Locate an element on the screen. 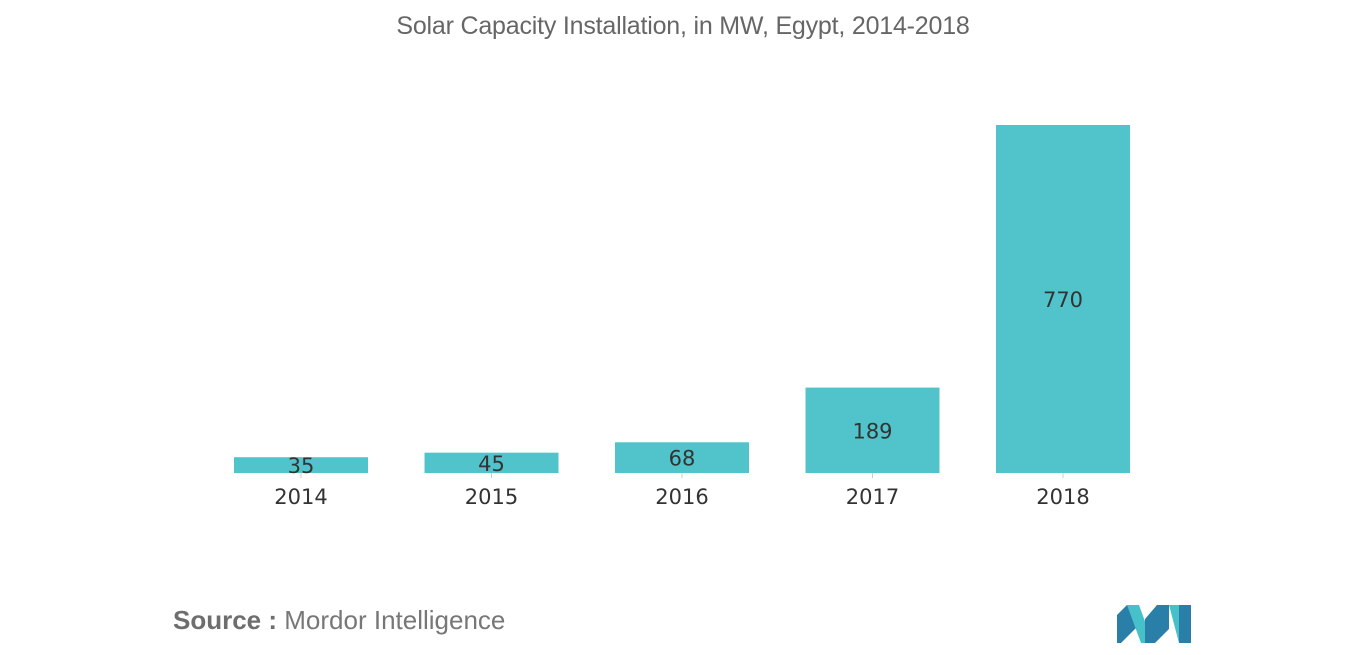  logo-middle-stroke is located at coordinates (1157, 624).